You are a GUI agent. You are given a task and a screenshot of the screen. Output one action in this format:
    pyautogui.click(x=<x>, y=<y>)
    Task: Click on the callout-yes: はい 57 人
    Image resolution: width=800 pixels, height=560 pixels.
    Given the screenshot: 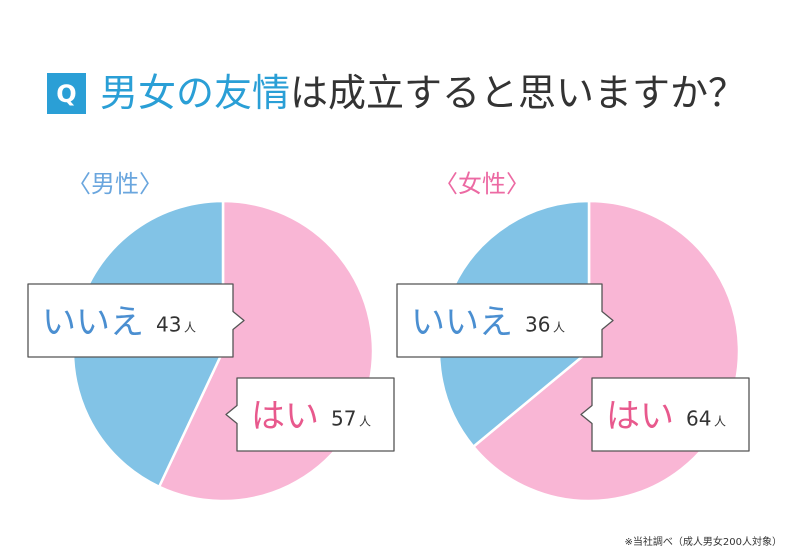 What is the action you would take?
    pyautogui.click(x=310, y=414)
    